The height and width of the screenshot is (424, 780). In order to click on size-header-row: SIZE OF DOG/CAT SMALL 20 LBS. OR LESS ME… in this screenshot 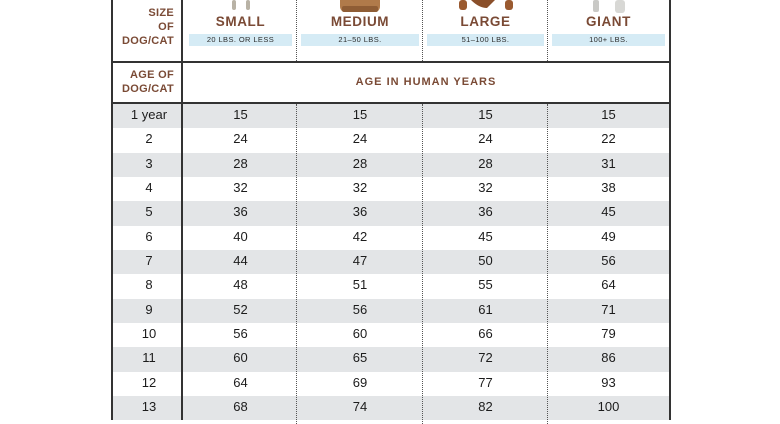, I will do `click(391, 31)`.